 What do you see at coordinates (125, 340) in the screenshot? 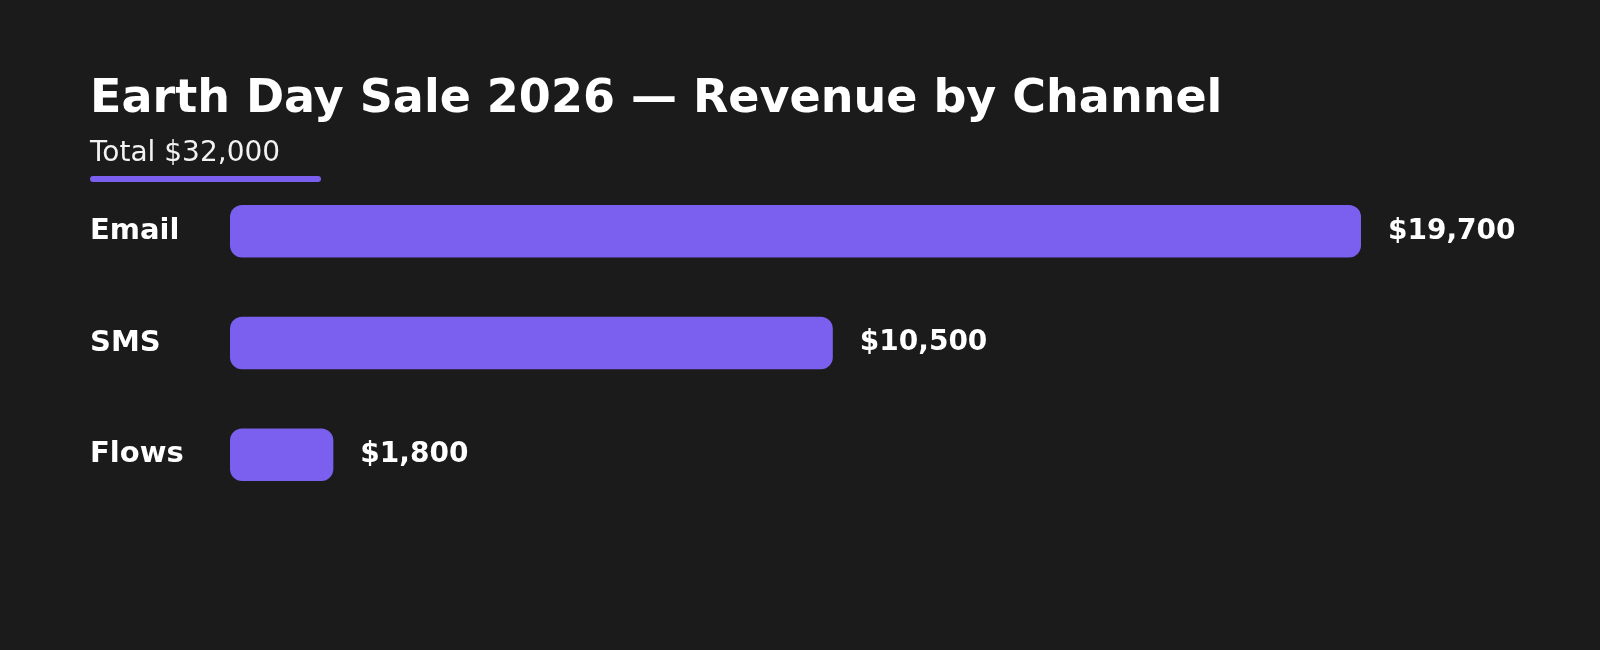
I see `y-tick-label: SMS` at bounding box center [125, 340].